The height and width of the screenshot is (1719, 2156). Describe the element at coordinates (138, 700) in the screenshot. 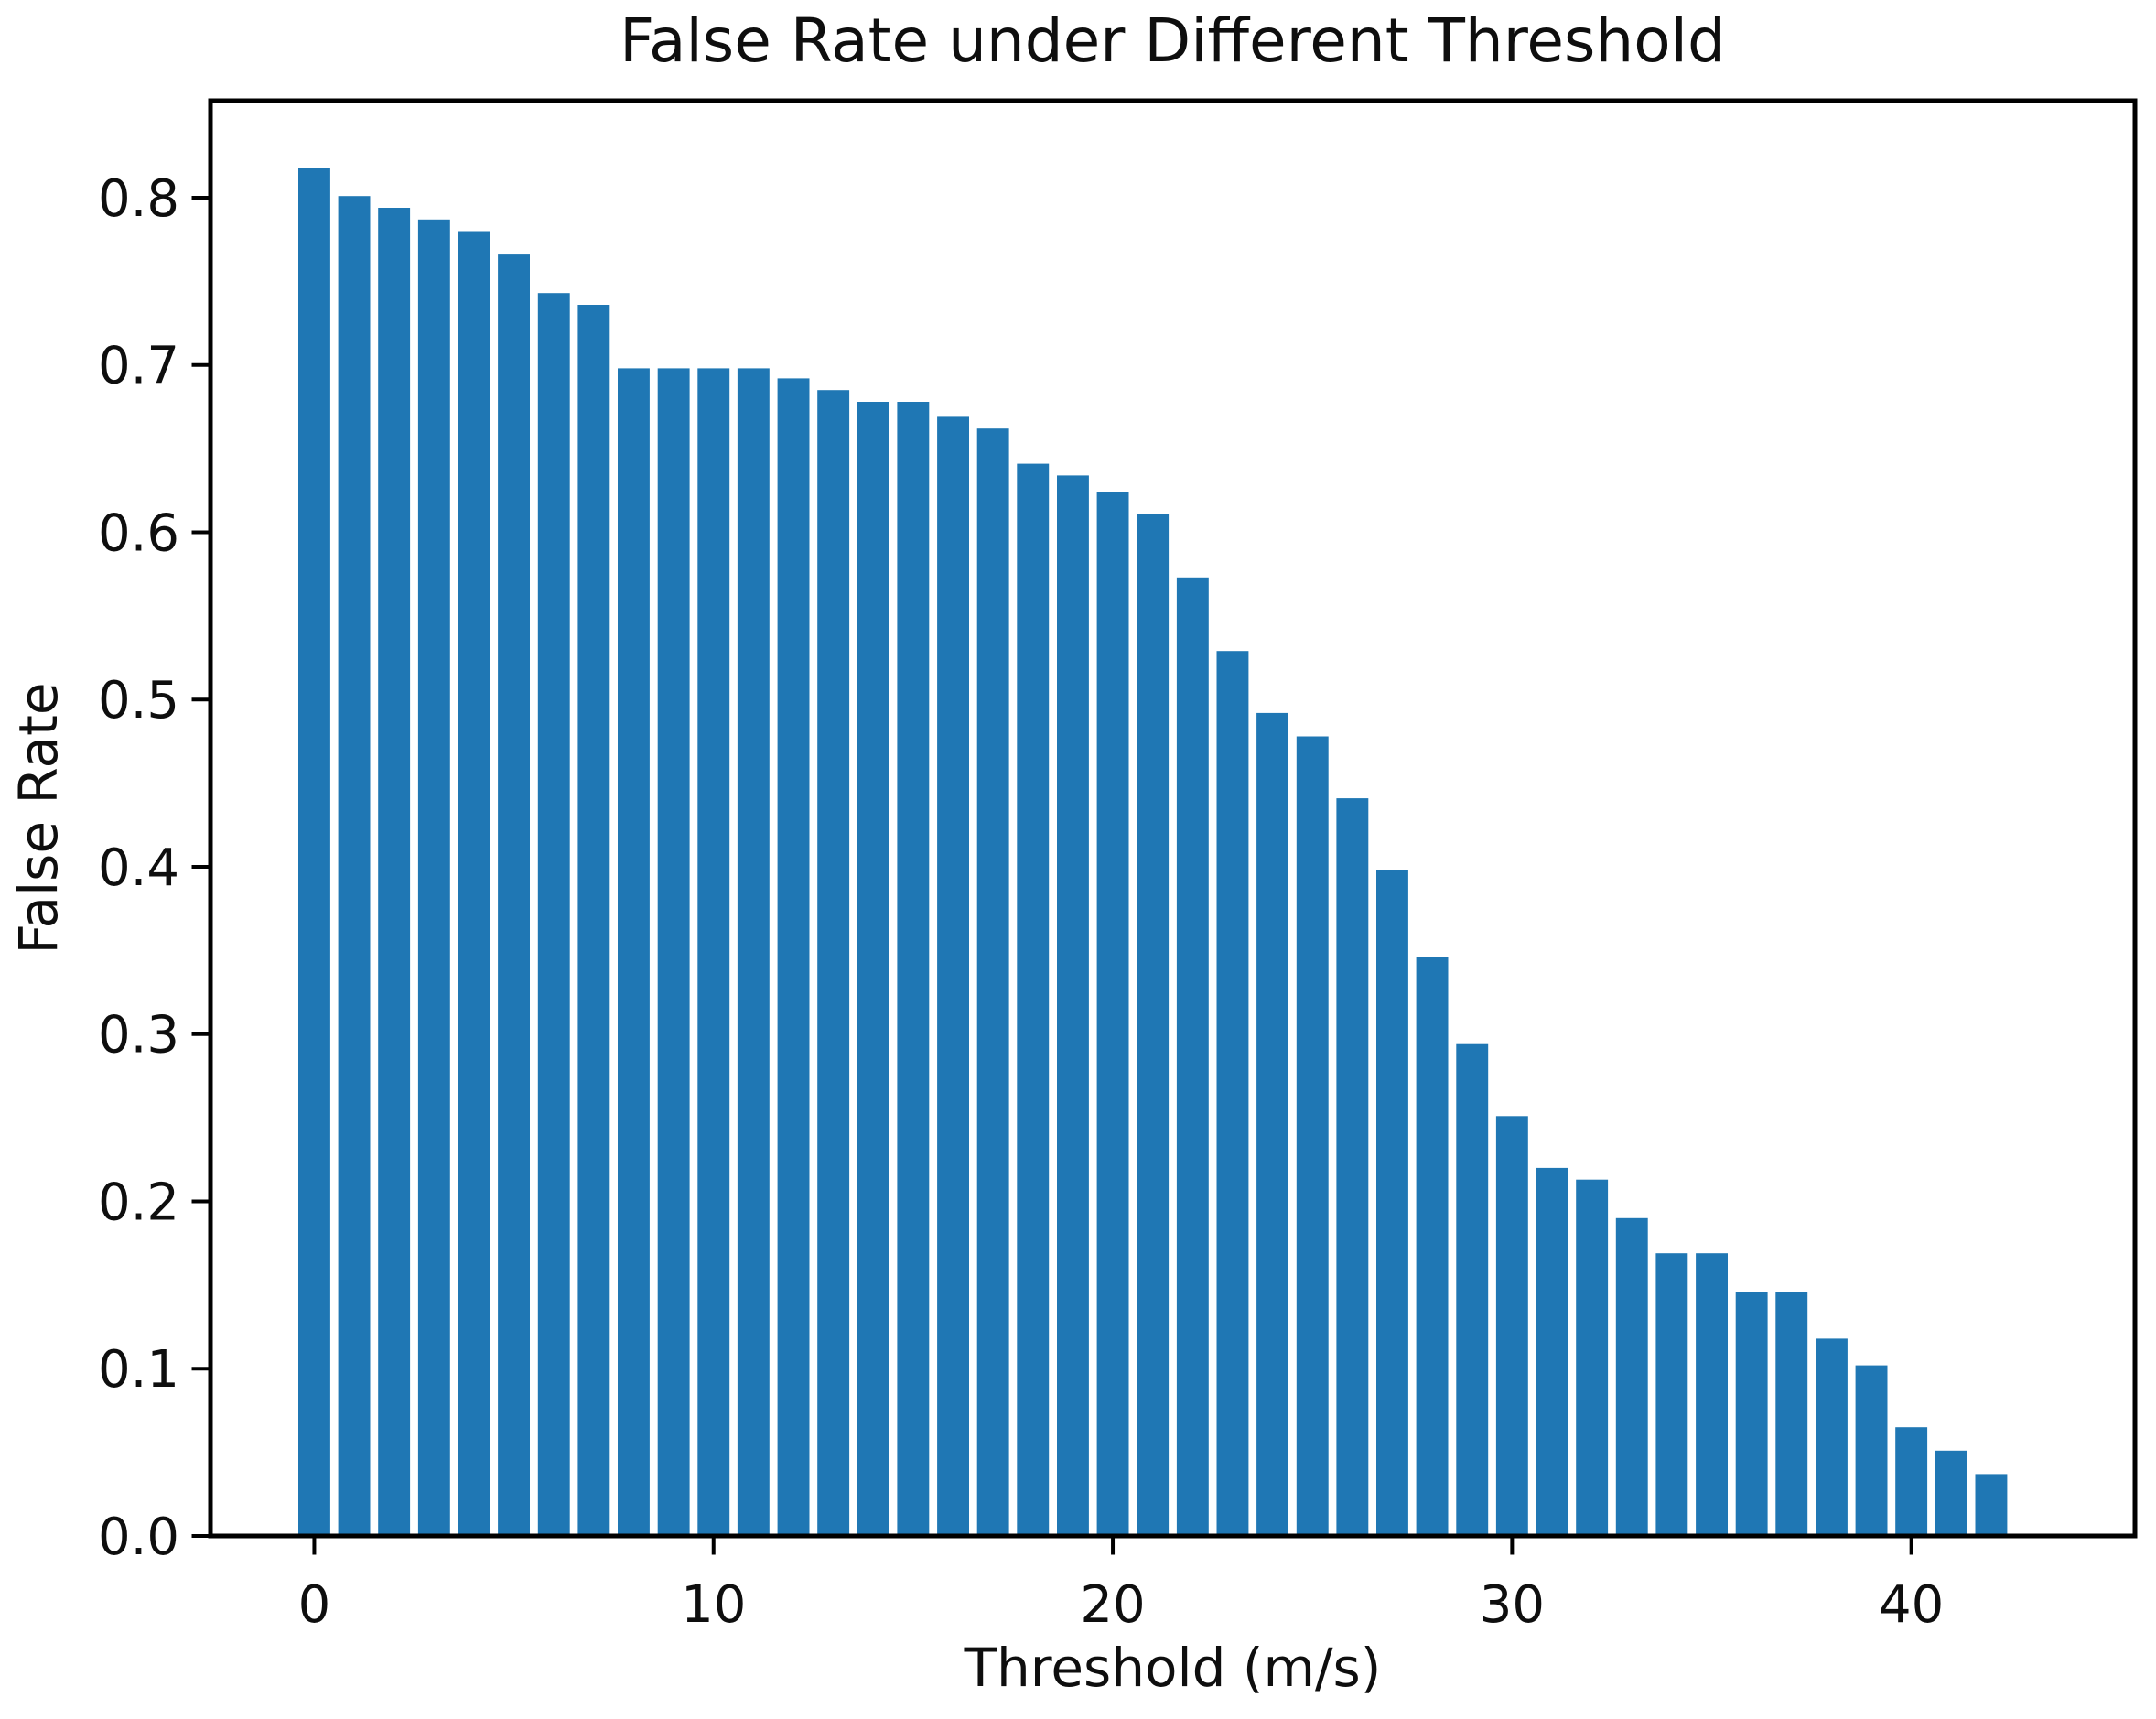

I see `y-tick-label: 0.5` at that location.